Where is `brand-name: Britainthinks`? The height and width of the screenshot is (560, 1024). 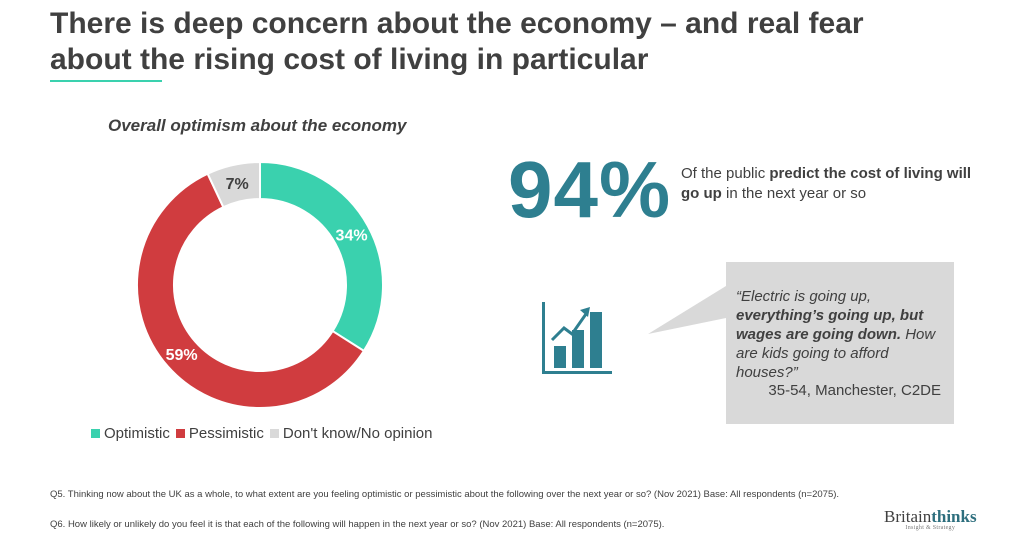
brand-name: Britainthinks is located at coordinates (930, 517).